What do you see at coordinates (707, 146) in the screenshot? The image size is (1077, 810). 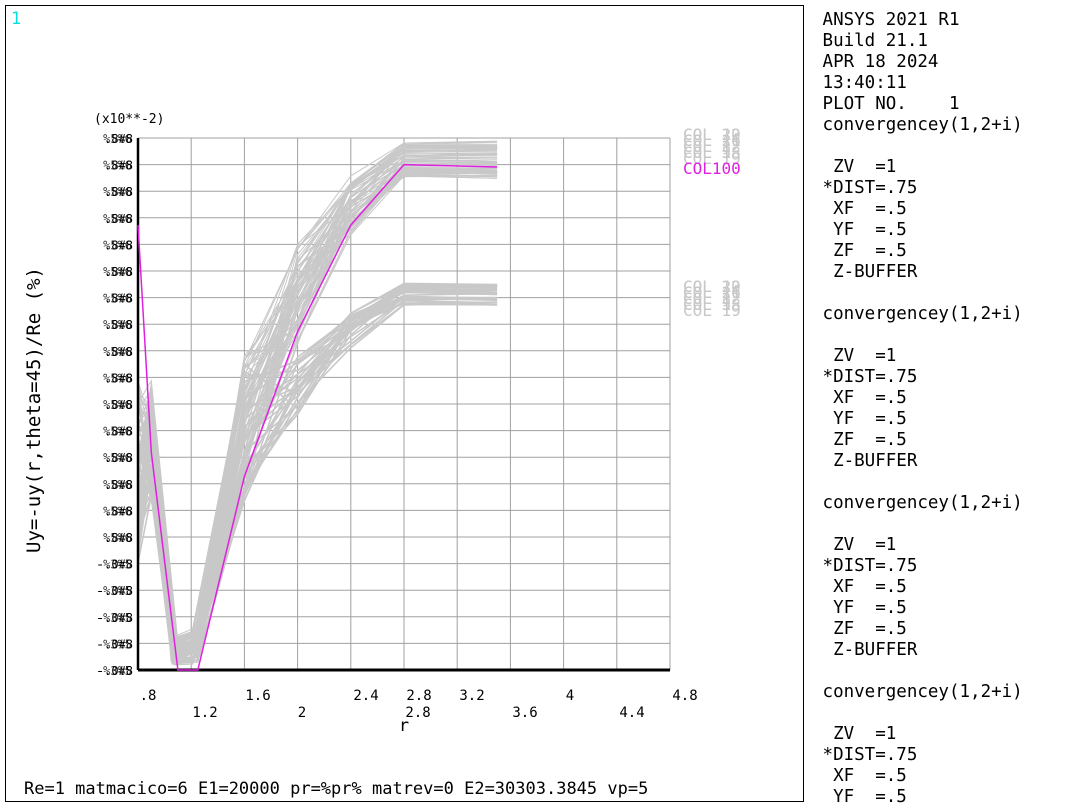 I see `legend-label: COL 3` at bounding box center [707, 146].